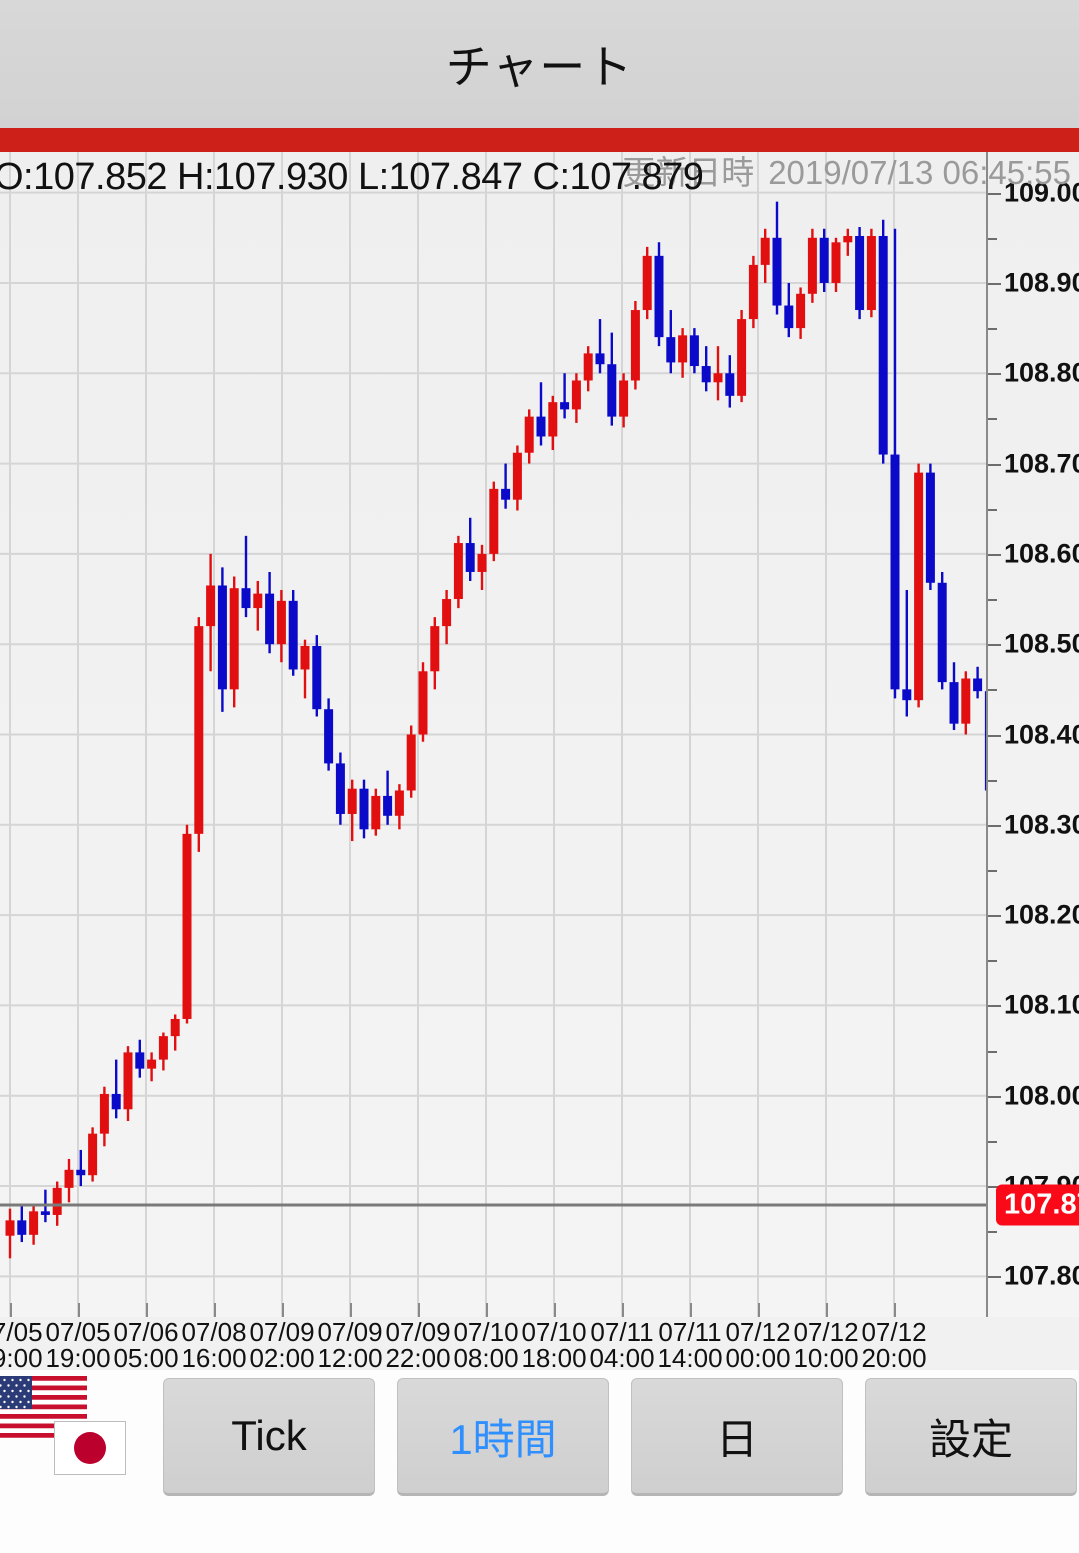 Image resolution: width=1079 pixels, height=1553 pixels. I want to click on last-updated-label: 更新日時, so click(688, 172).